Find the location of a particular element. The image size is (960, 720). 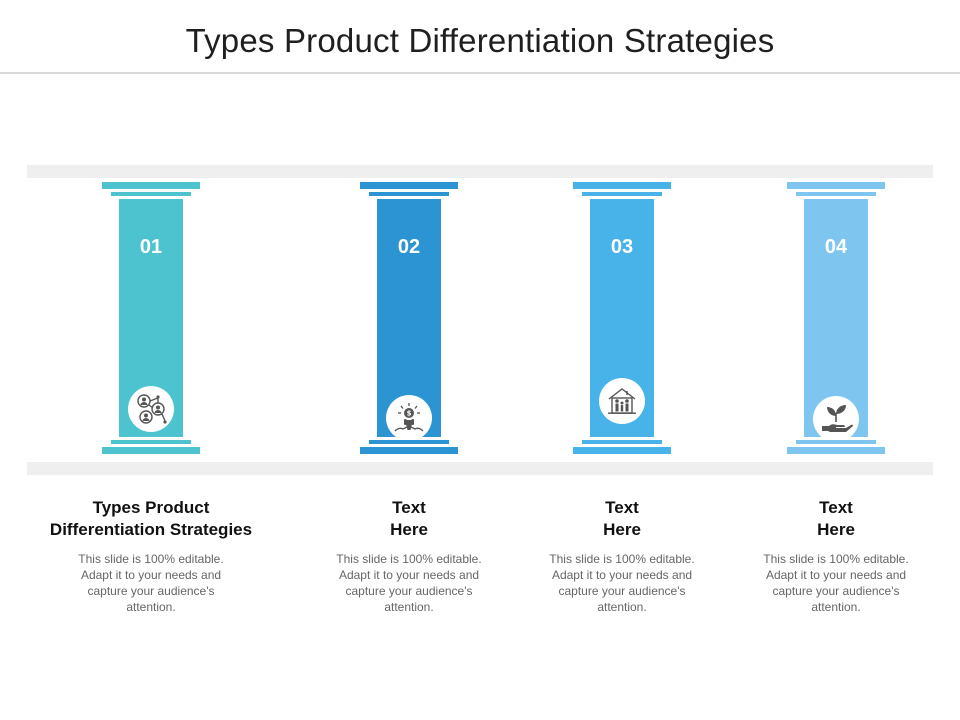

pillar-number: 03 is located at coordinates (622, 247).